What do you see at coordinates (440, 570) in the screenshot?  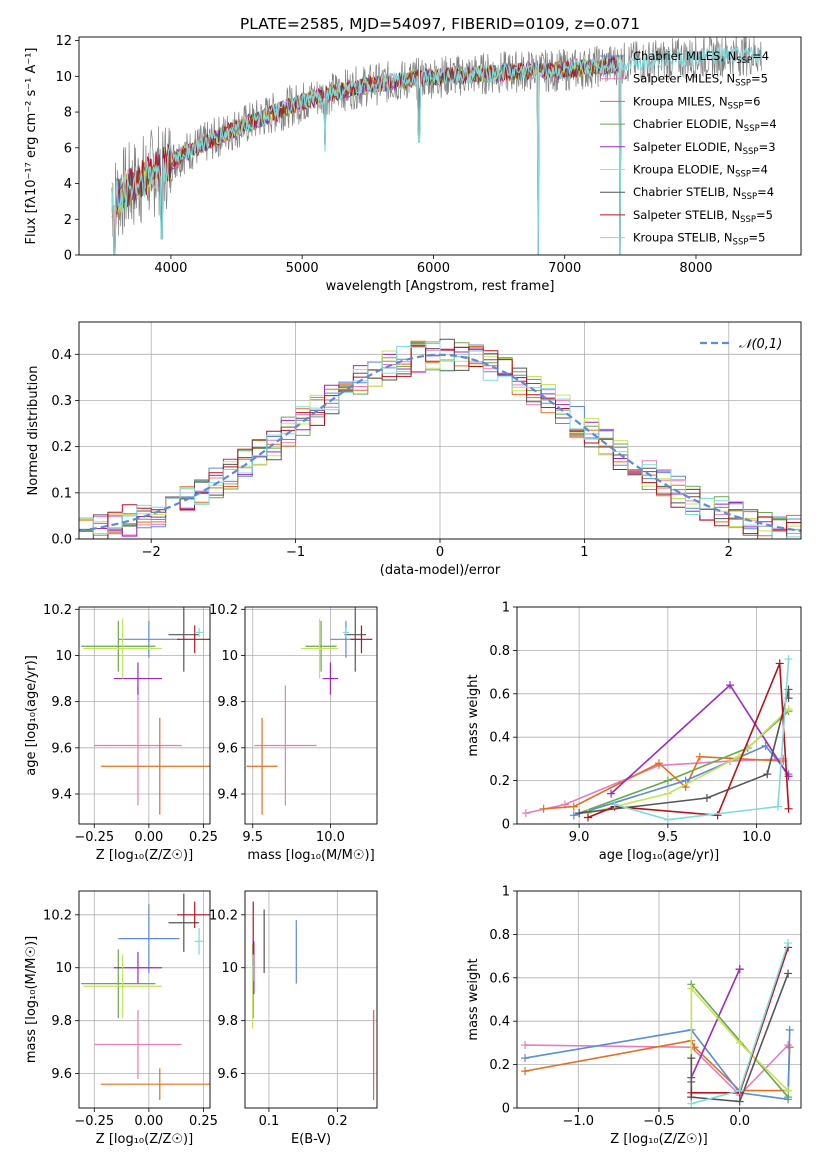 I see `x-axis-label: (data-model)/error` at bounding box center [440, 570].